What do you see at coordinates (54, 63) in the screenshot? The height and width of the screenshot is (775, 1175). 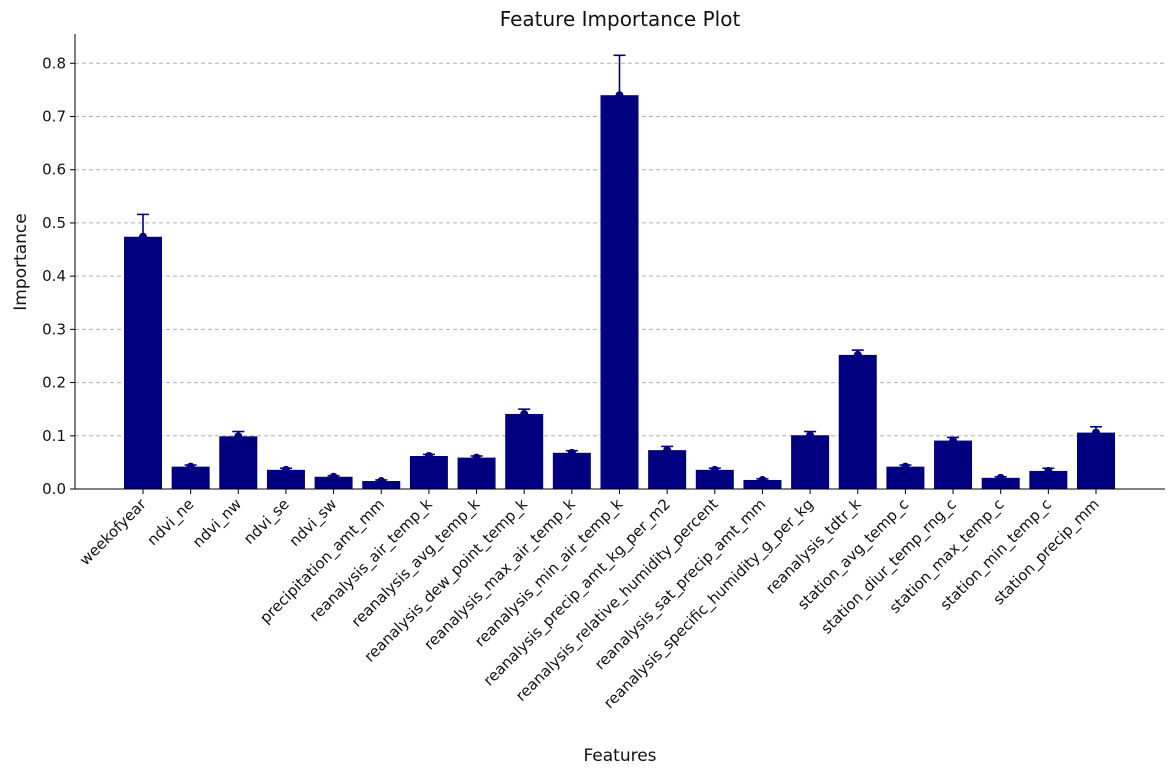 I see `y-tick-label: 0.8` at bounding box center [54, 63].